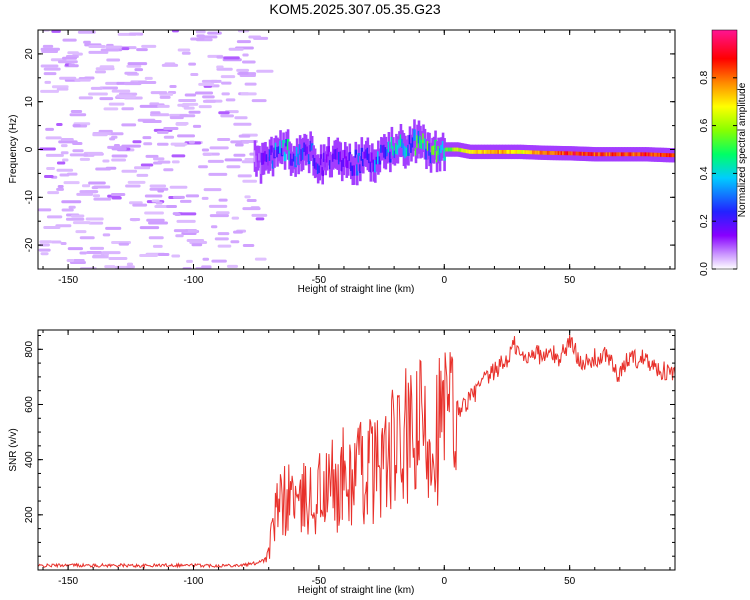 Image resolution: width=750 pixels, height=600 pixels. What do you see at coordinates (193, 280) in the screenshot?
I see `spectrogram-xtick-label: -100` at bounding box center [193, 280].